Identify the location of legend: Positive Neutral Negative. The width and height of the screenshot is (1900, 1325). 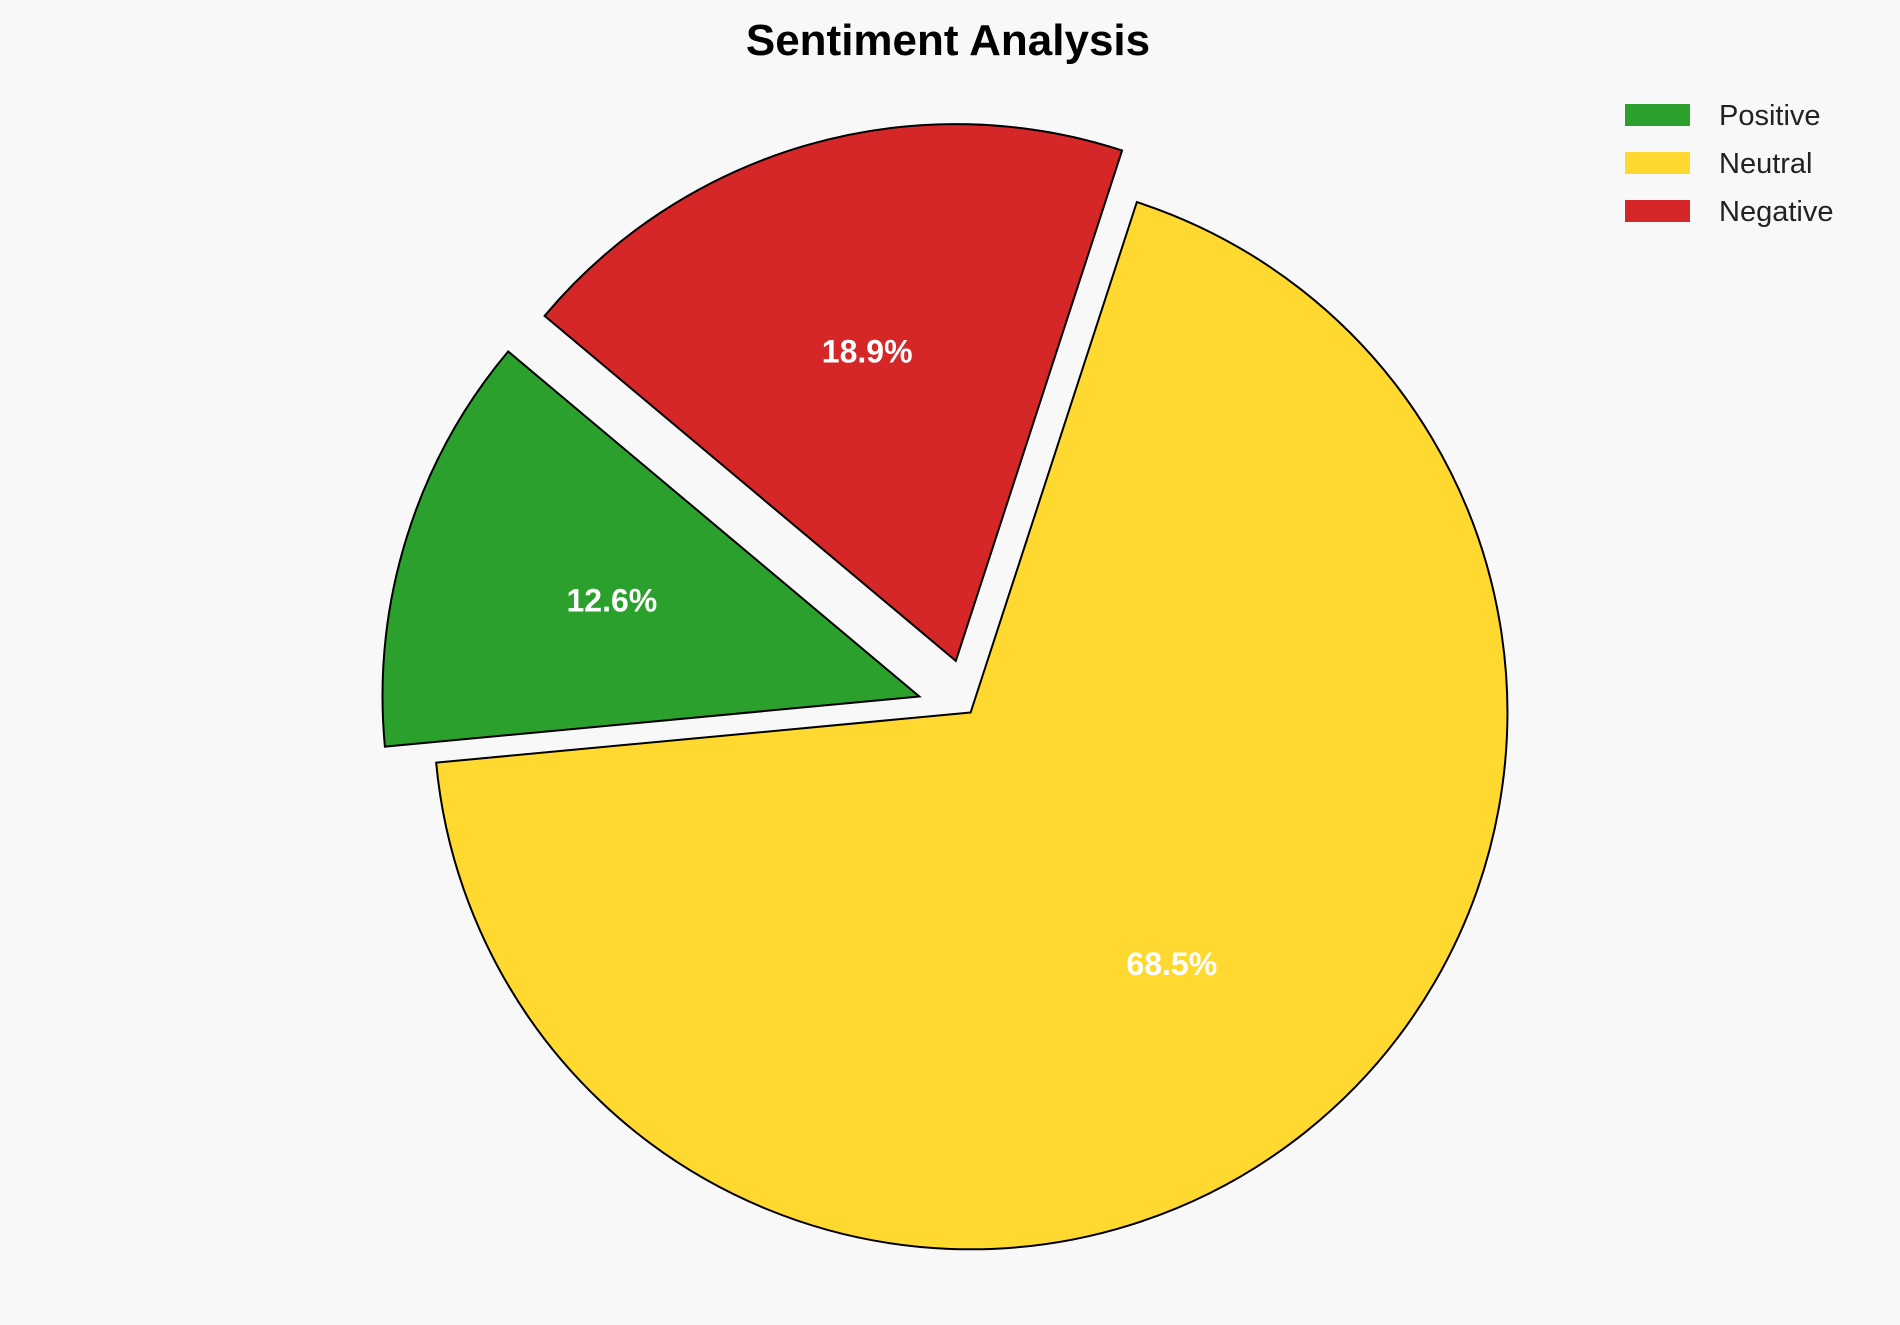
(1729, 164).